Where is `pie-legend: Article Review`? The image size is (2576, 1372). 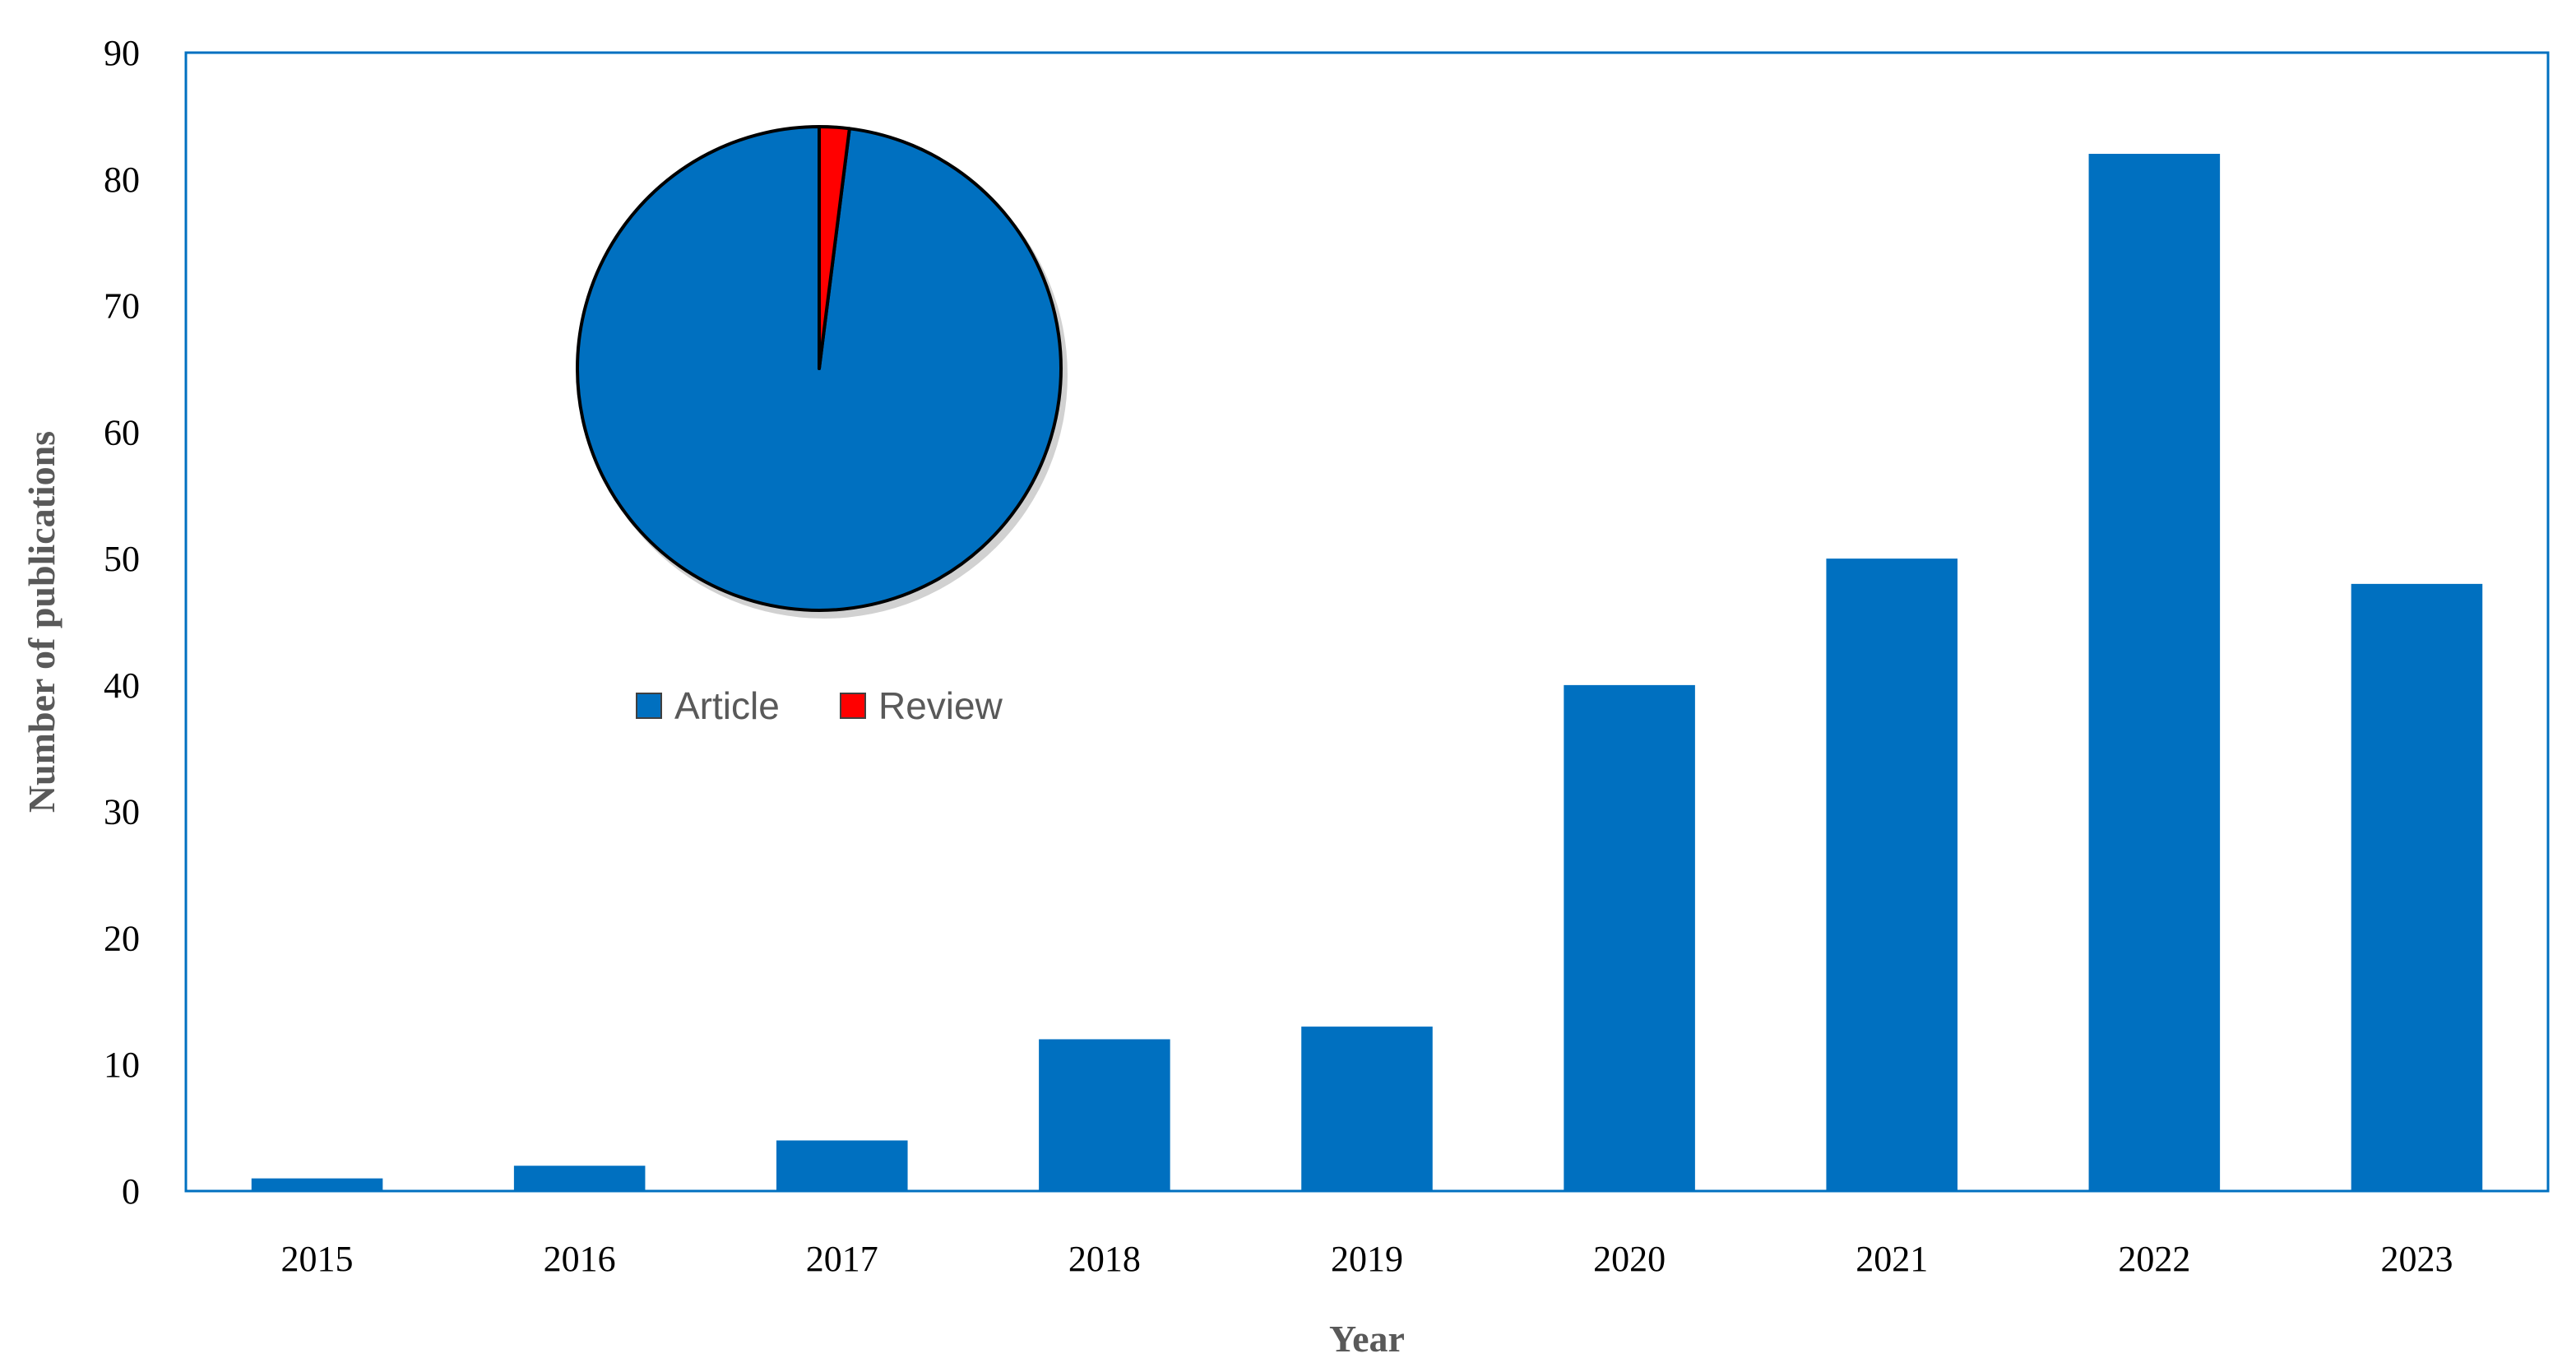 pie-legend: Article Review is located at coordinates (820, 705).